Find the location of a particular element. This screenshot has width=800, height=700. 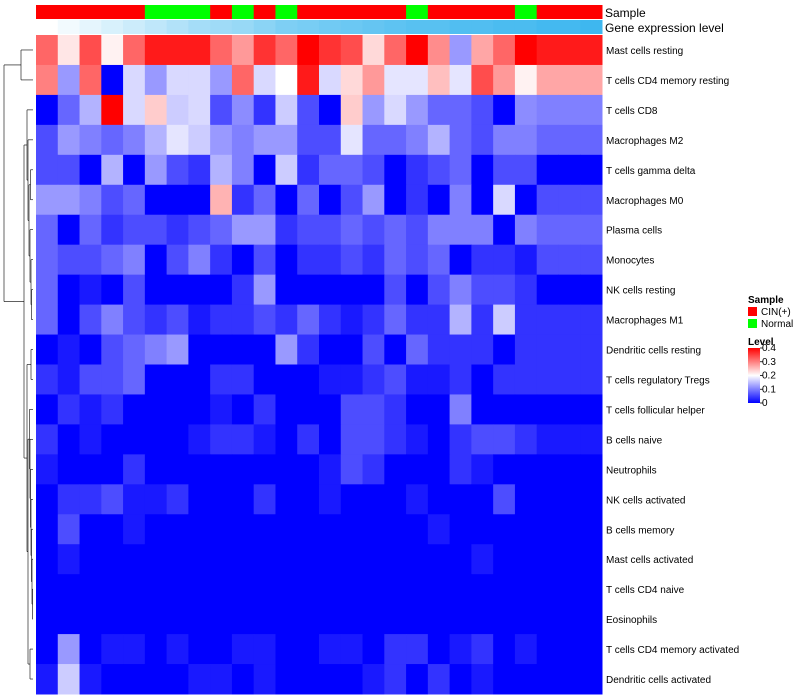

level-legend-title: Level is located at coordinates (761, 342).